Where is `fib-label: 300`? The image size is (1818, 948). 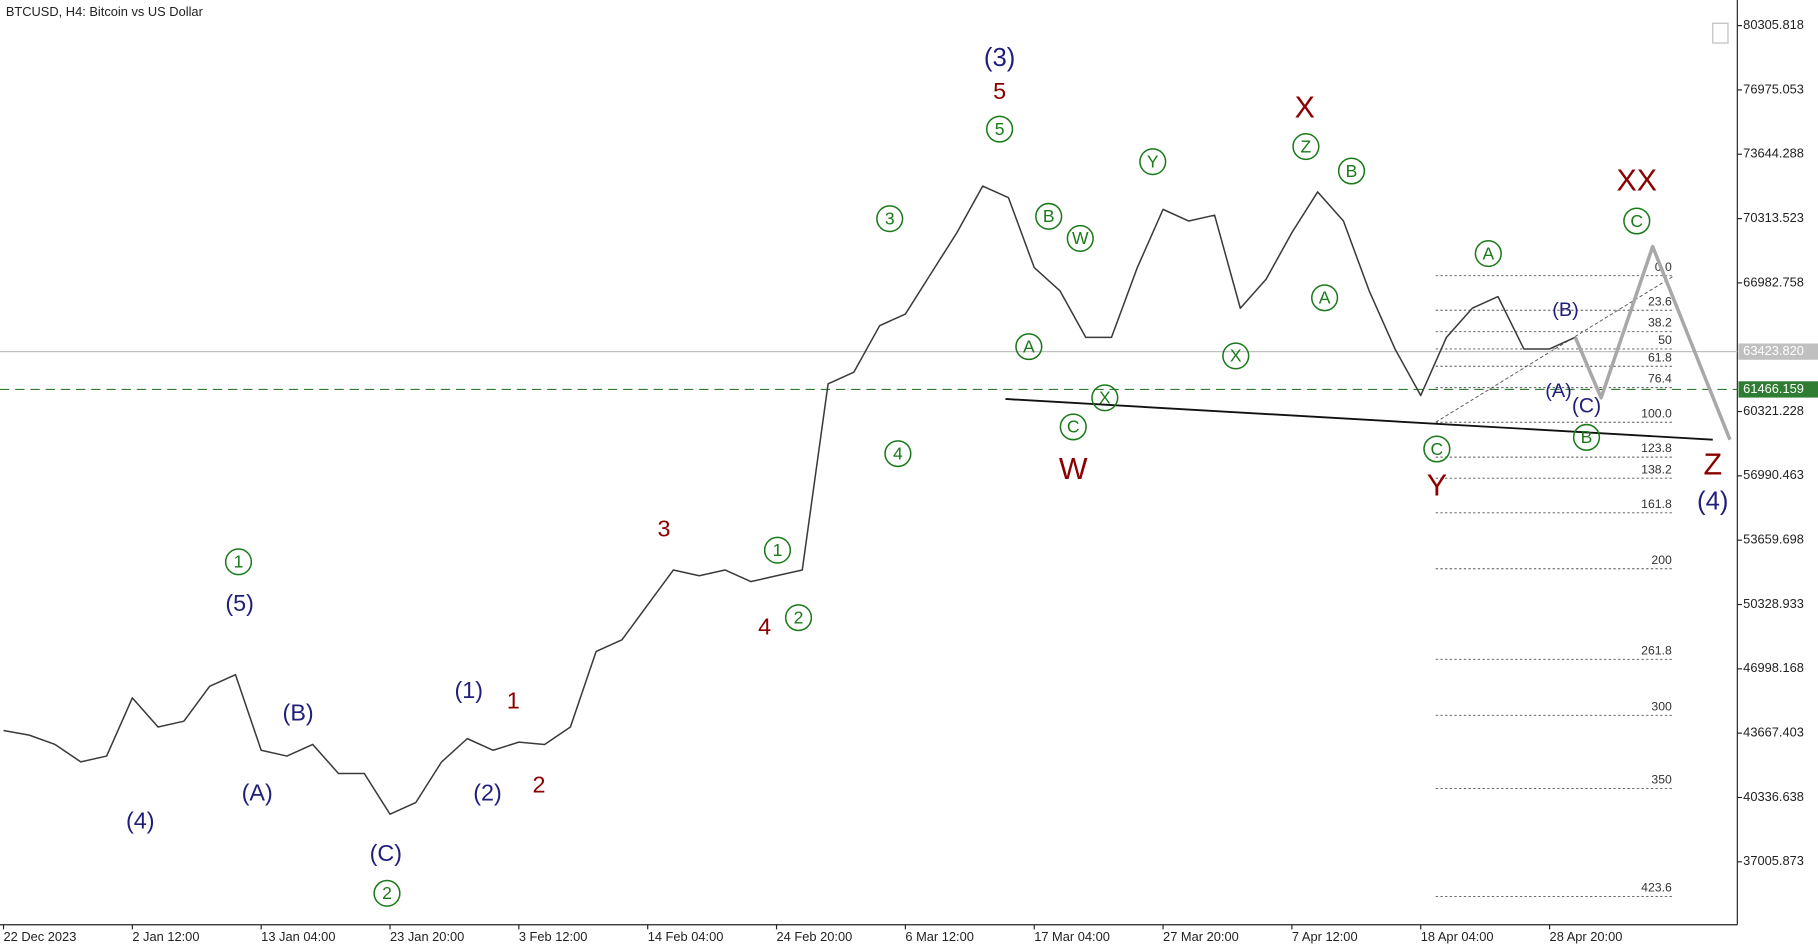
fib-label: 300 is located at coordinates (1661, 706).